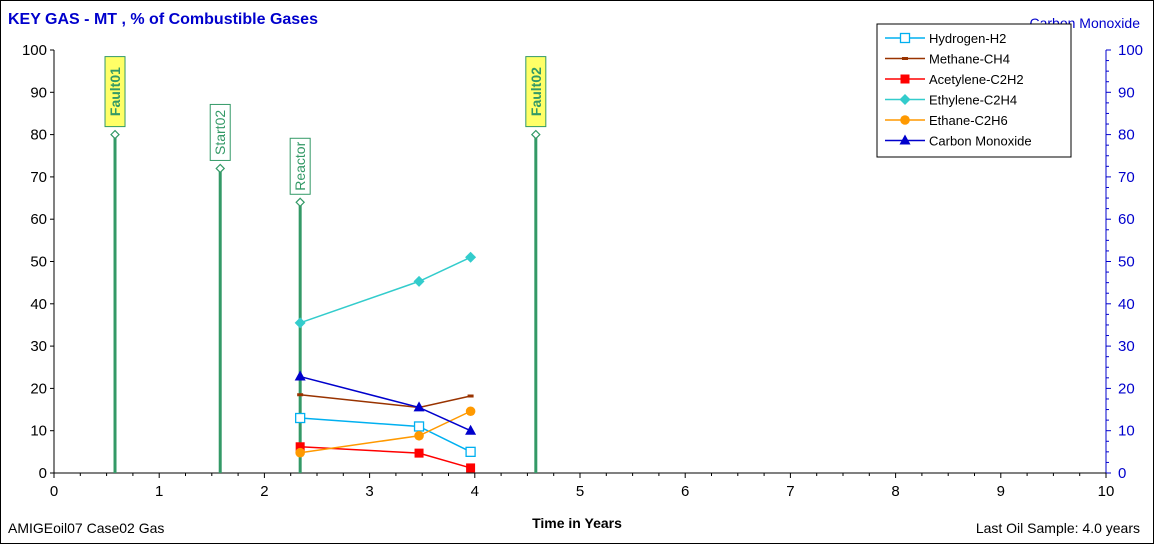 The image size is (1154, 544). I want to click on legend-label: Methane-CH4, so click(969, 59).